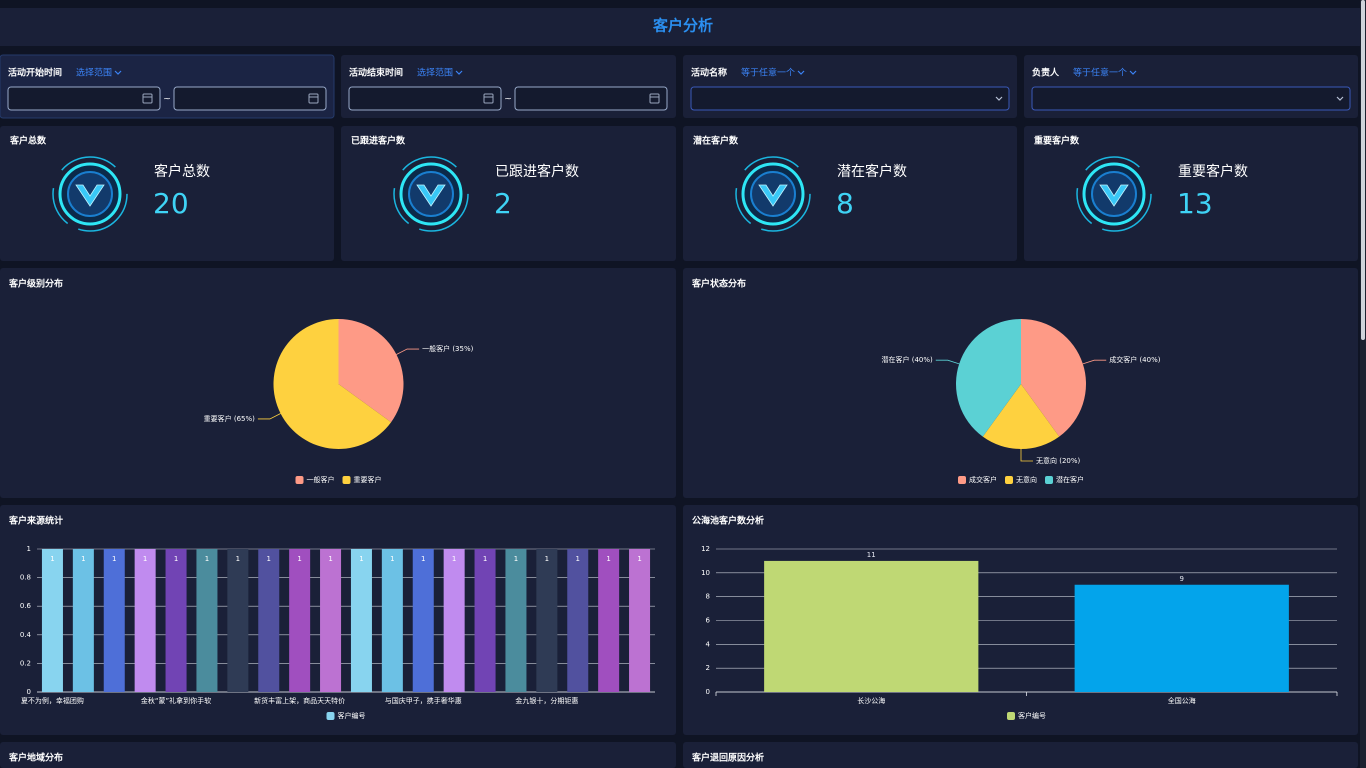  What do you see at coordinates (338, 755) in the screenshot?
I see `chart-panel` at bounding box center [338, 755].